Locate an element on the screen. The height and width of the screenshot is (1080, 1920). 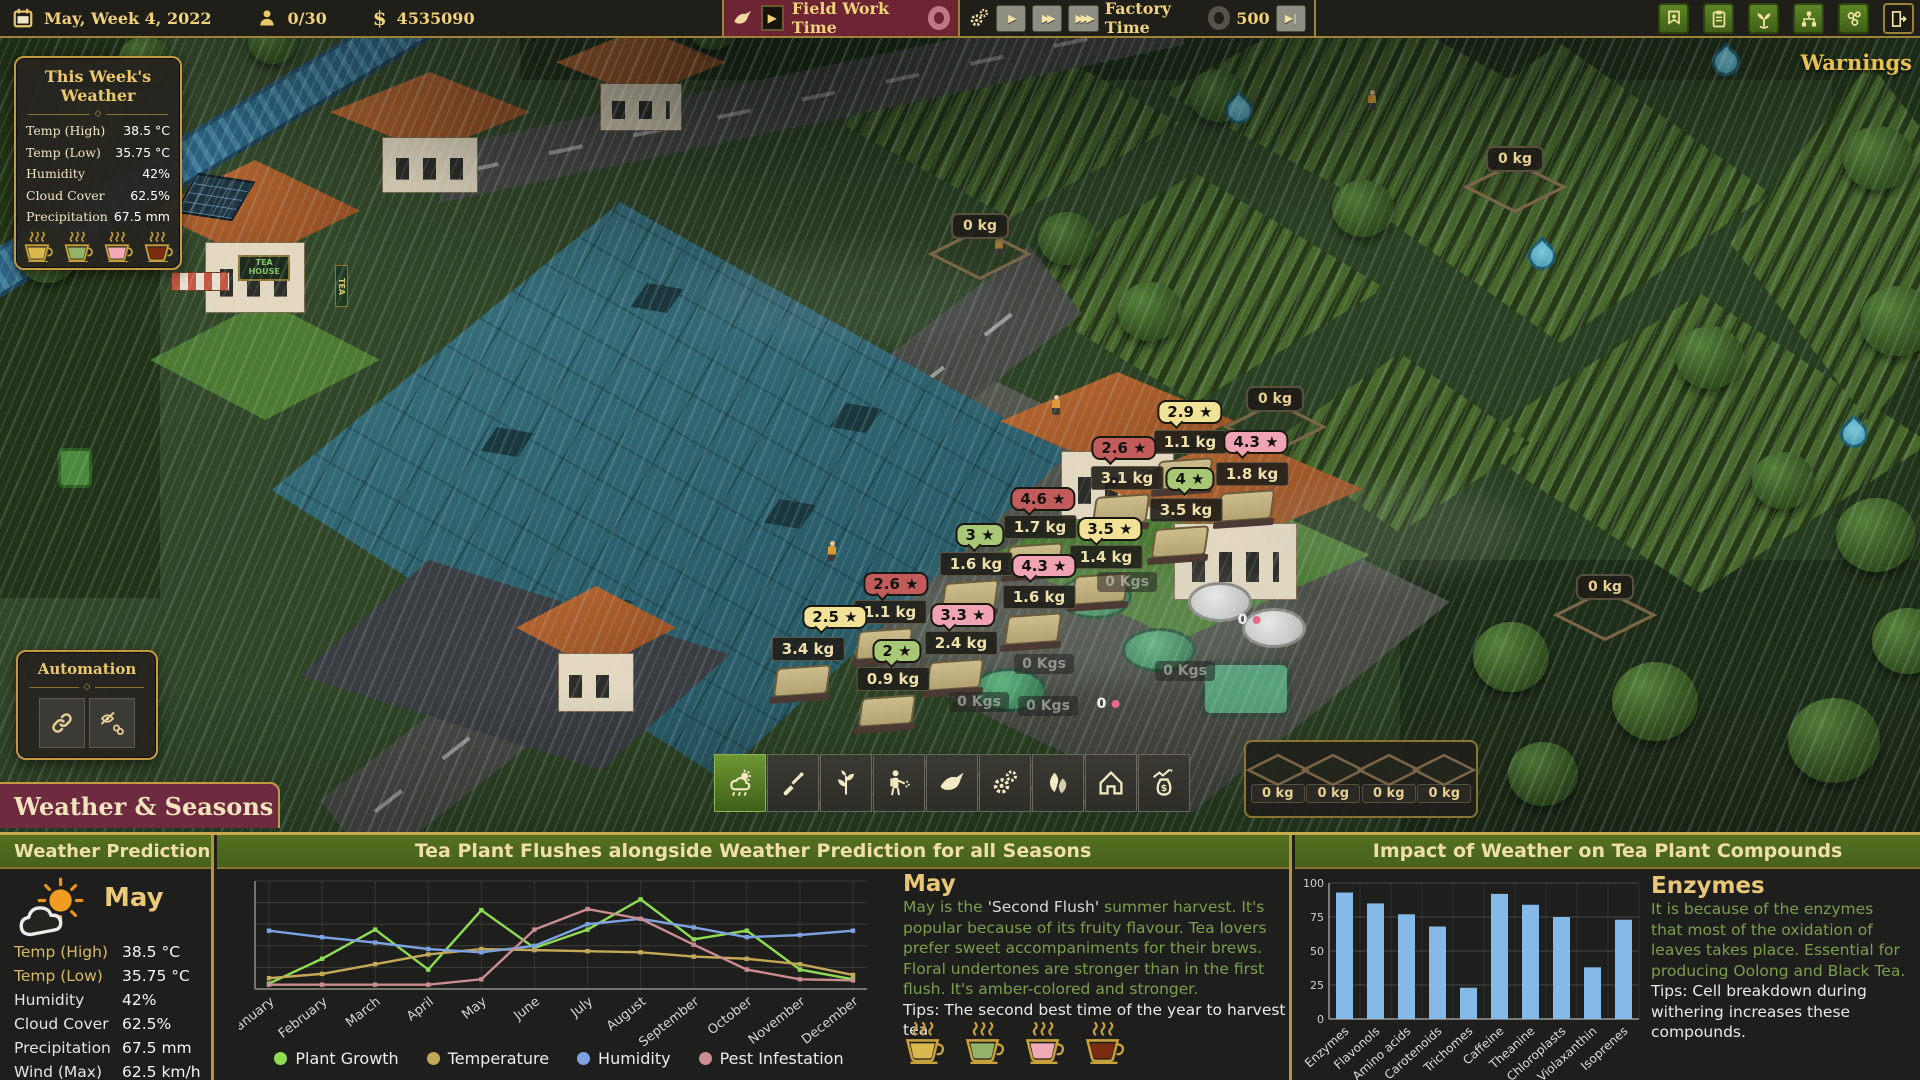
svg-text: August is located at coordinates (626, 1014).